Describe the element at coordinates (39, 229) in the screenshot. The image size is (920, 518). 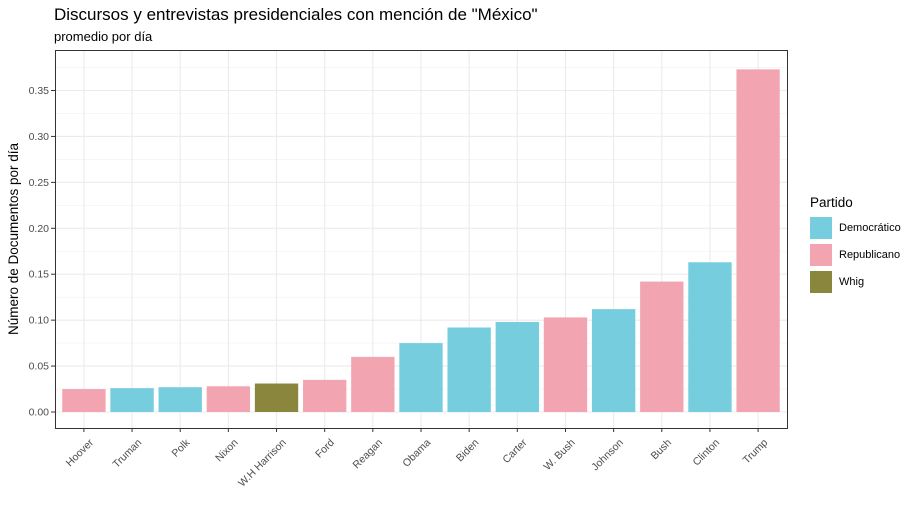
I see `y-tick-label: 0.20` at that location.